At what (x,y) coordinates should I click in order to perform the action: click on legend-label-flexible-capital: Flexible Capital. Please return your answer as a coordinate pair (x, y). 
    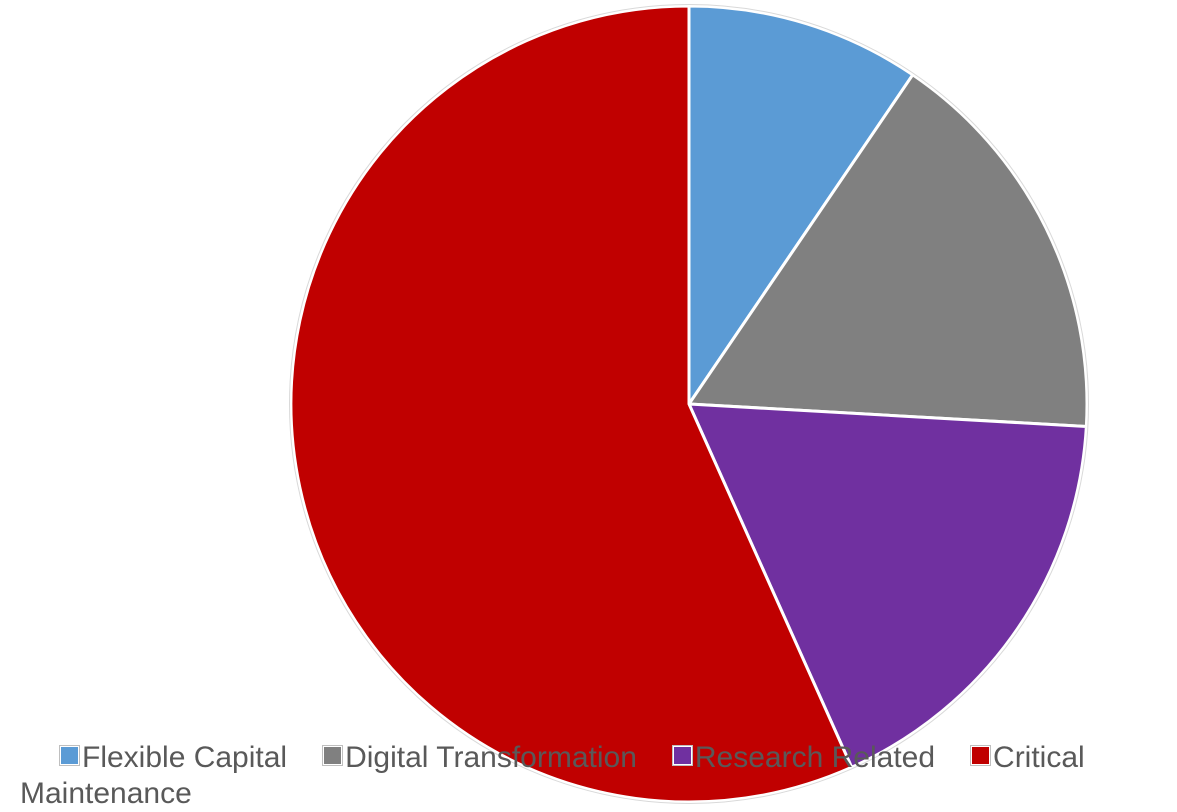
    Looking at the image, I should click on (185, 757).